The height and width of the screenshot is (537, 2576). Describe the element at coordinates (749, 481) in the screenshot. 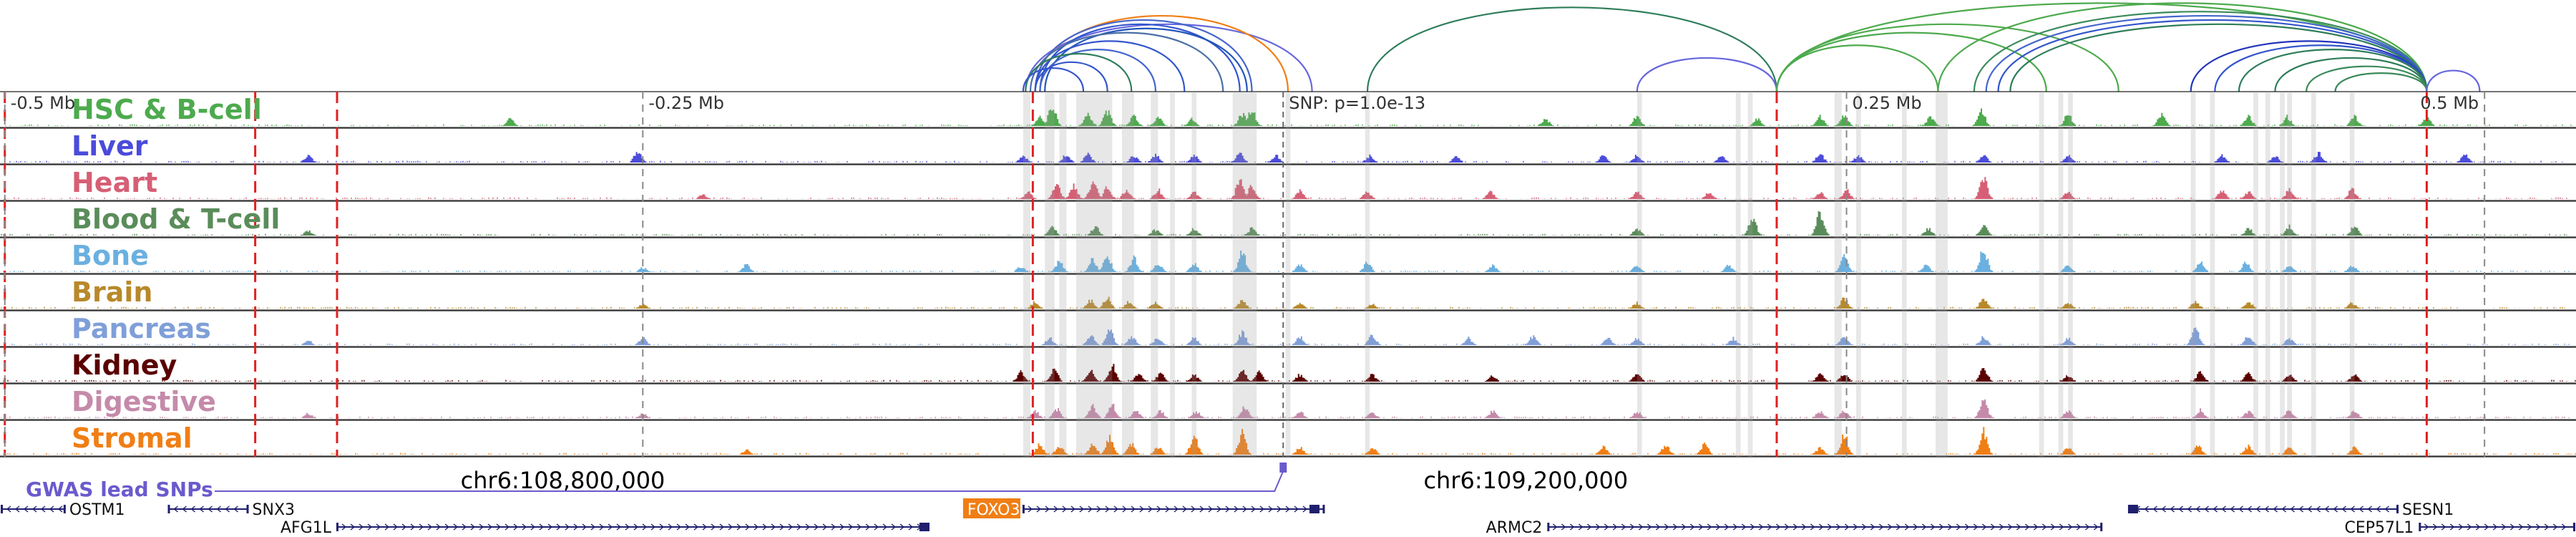

I see `gwas-connector` at that location.